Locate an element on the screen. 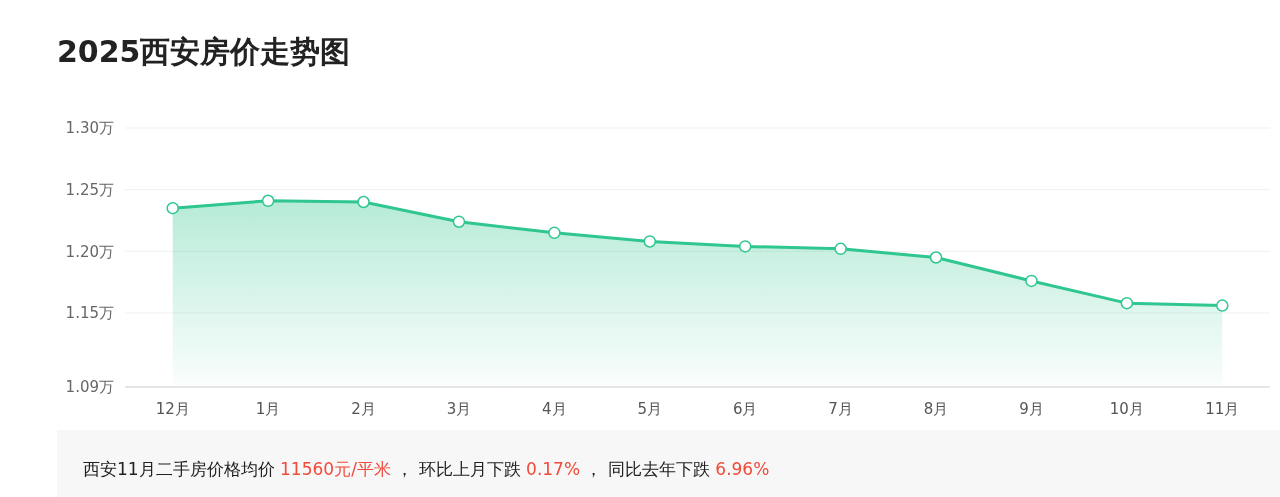  text: ， 同比去年下跌 is located at coordinates (648, 469).